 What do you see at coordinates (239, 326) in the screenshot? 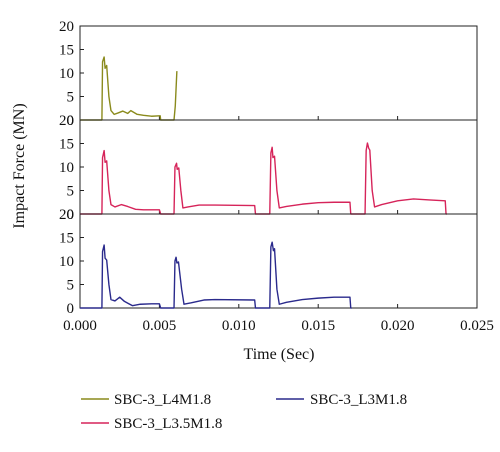
I see `x-tick-label-2: 0.010` at bounding box center [239, 326].